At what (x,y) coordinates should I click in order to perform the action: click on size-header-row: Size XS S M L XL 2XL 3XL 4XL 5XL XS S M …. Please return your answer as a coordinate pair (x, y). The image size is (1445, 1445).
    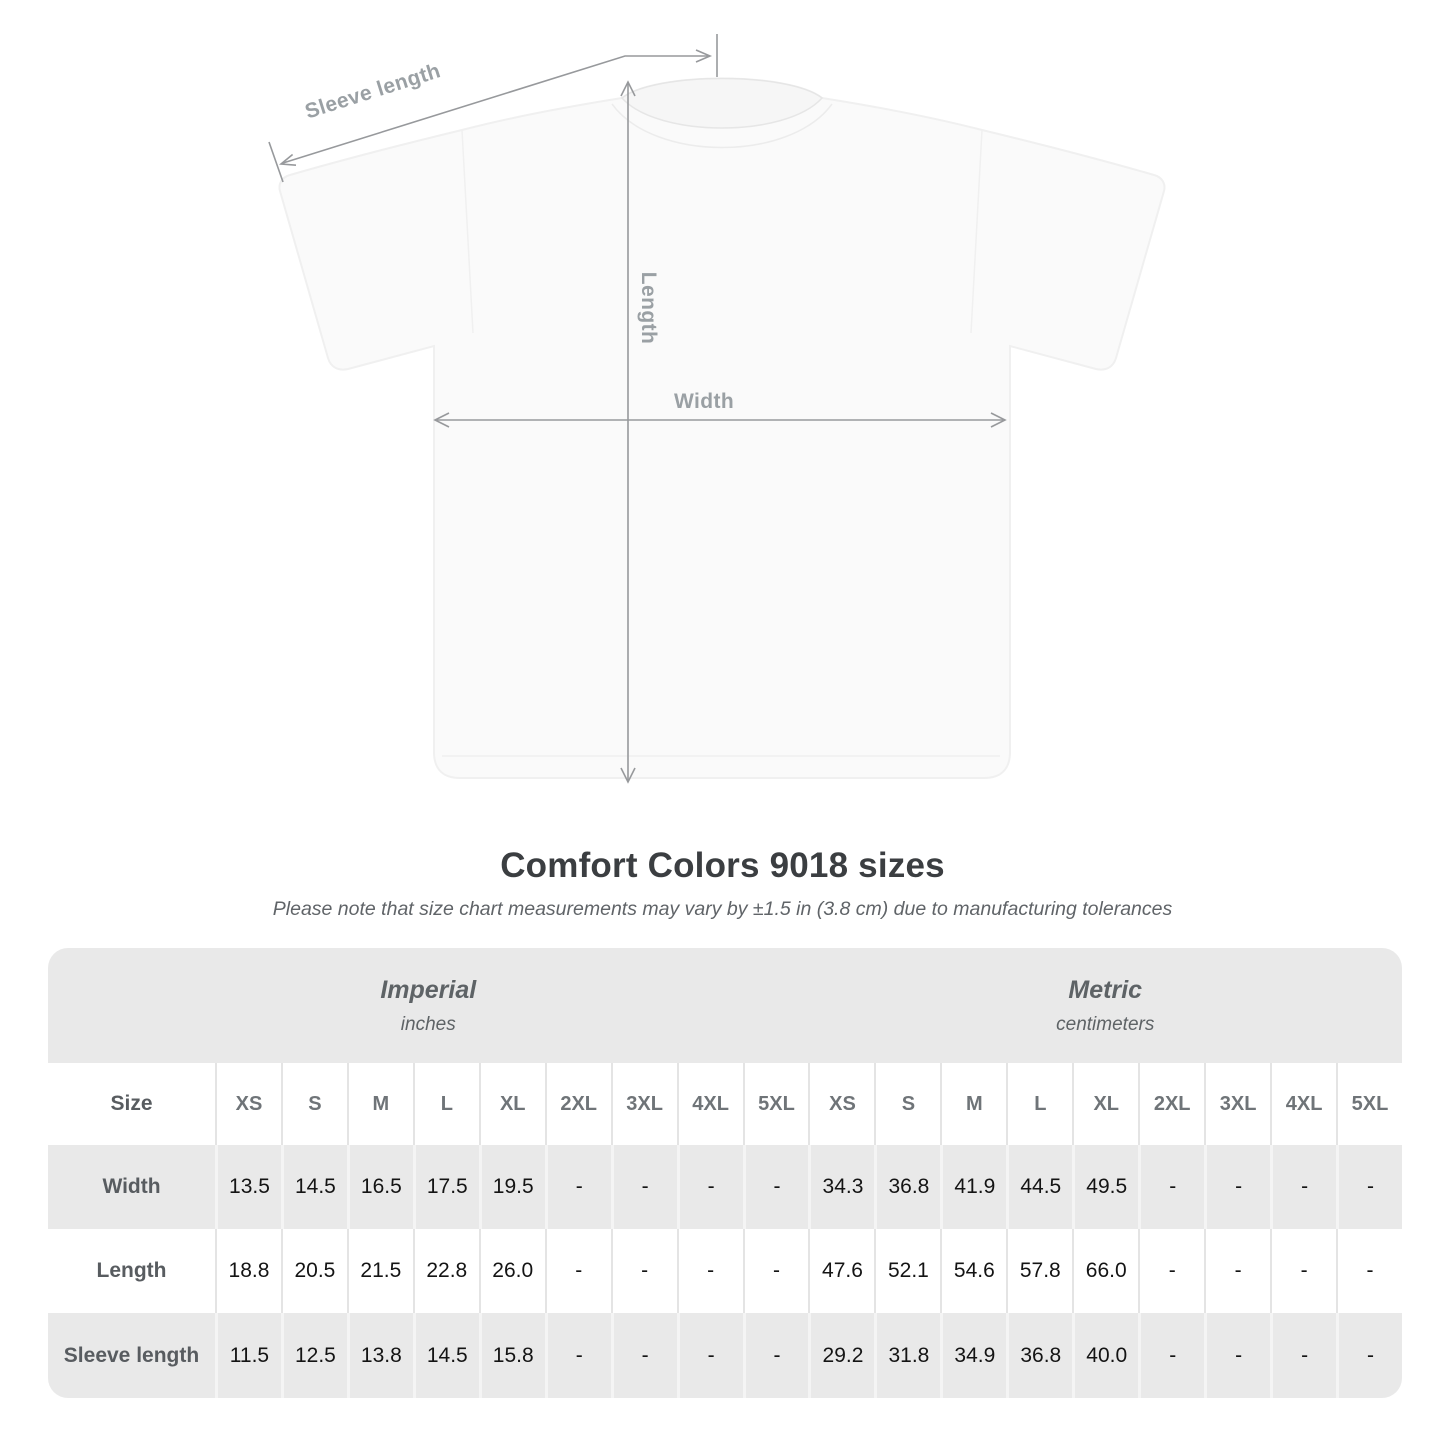
    Looking at the image, I should click on (725, 1104).